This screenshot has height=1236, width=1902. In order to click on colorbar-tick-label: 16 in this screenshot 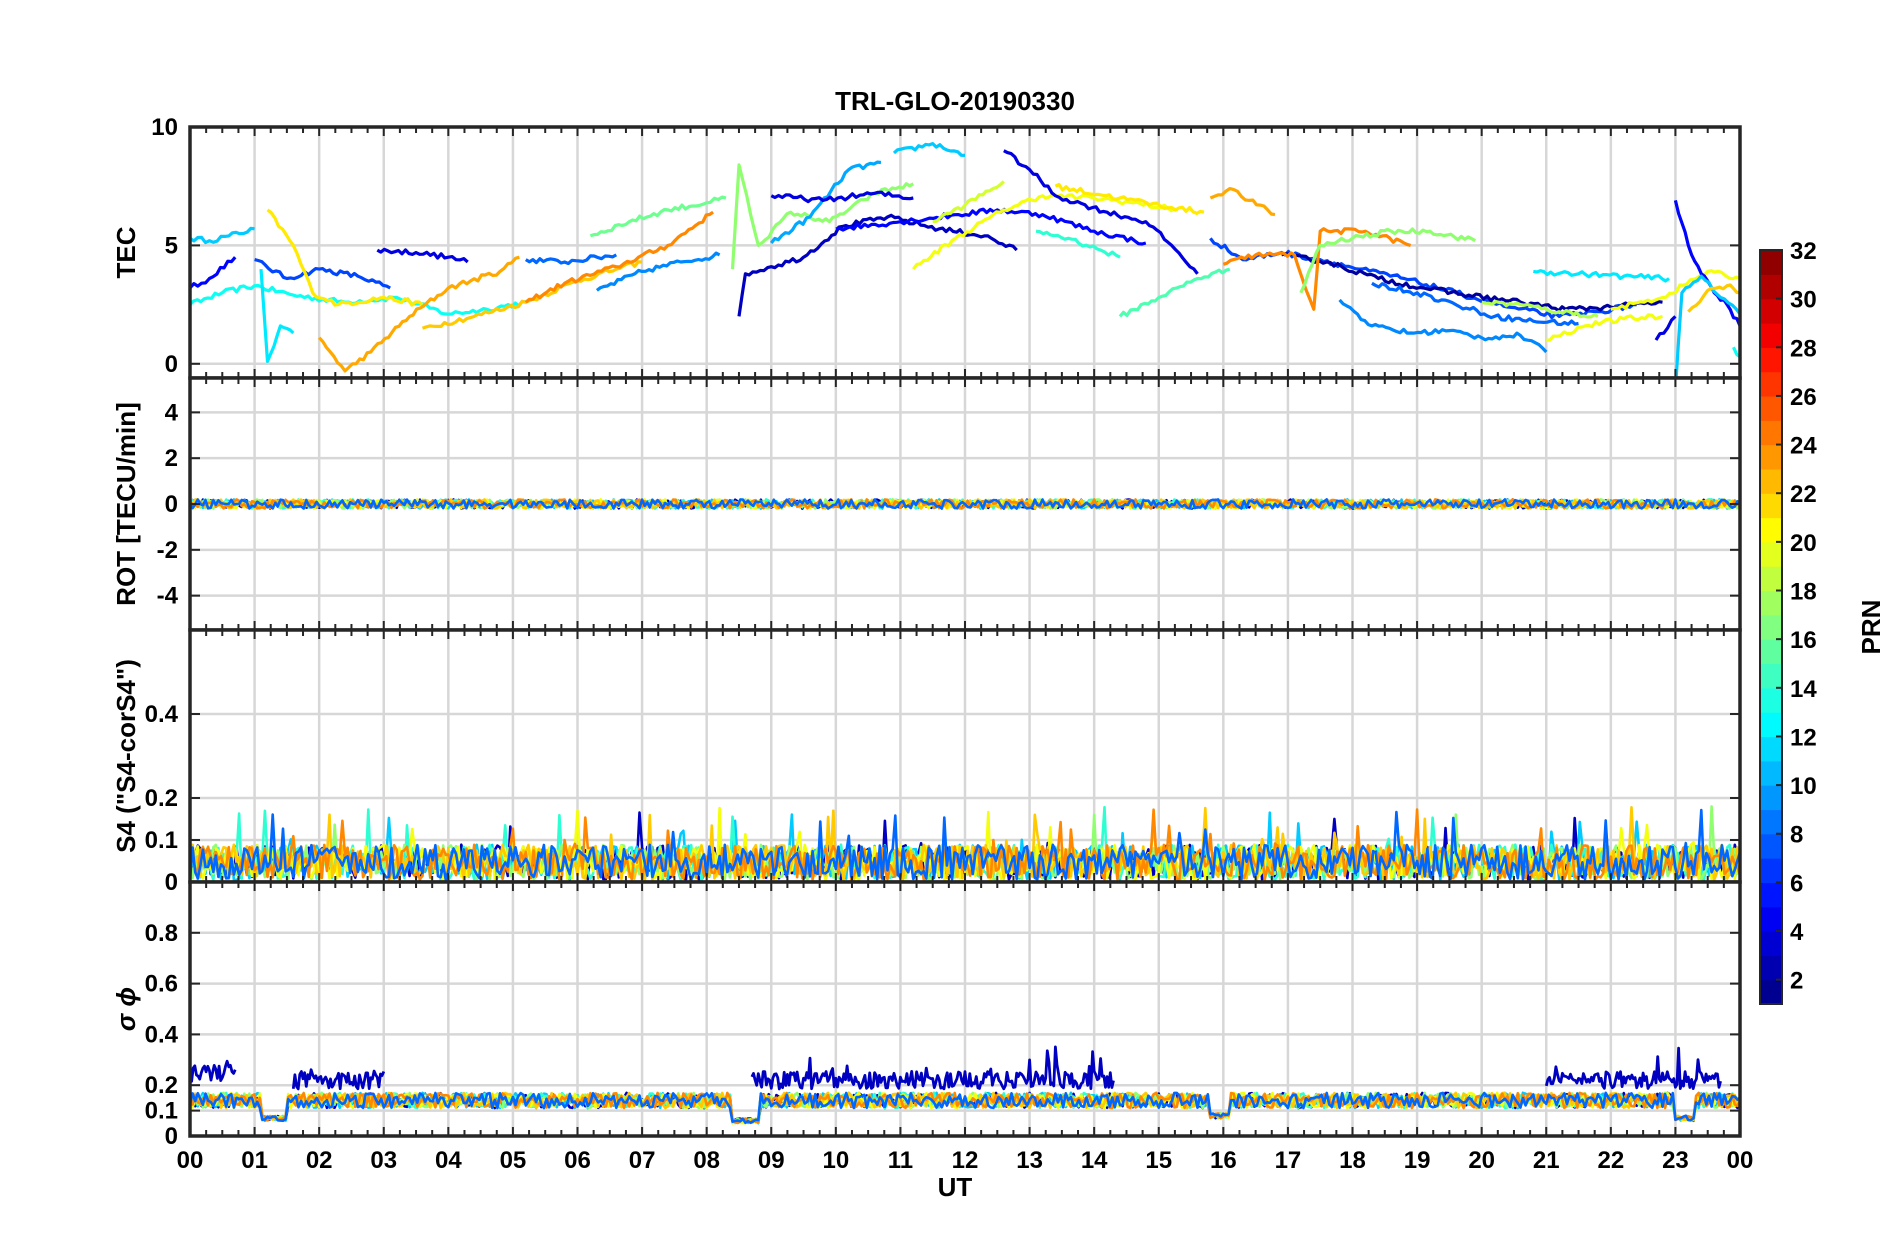, I will do `click(1803, 640)`.